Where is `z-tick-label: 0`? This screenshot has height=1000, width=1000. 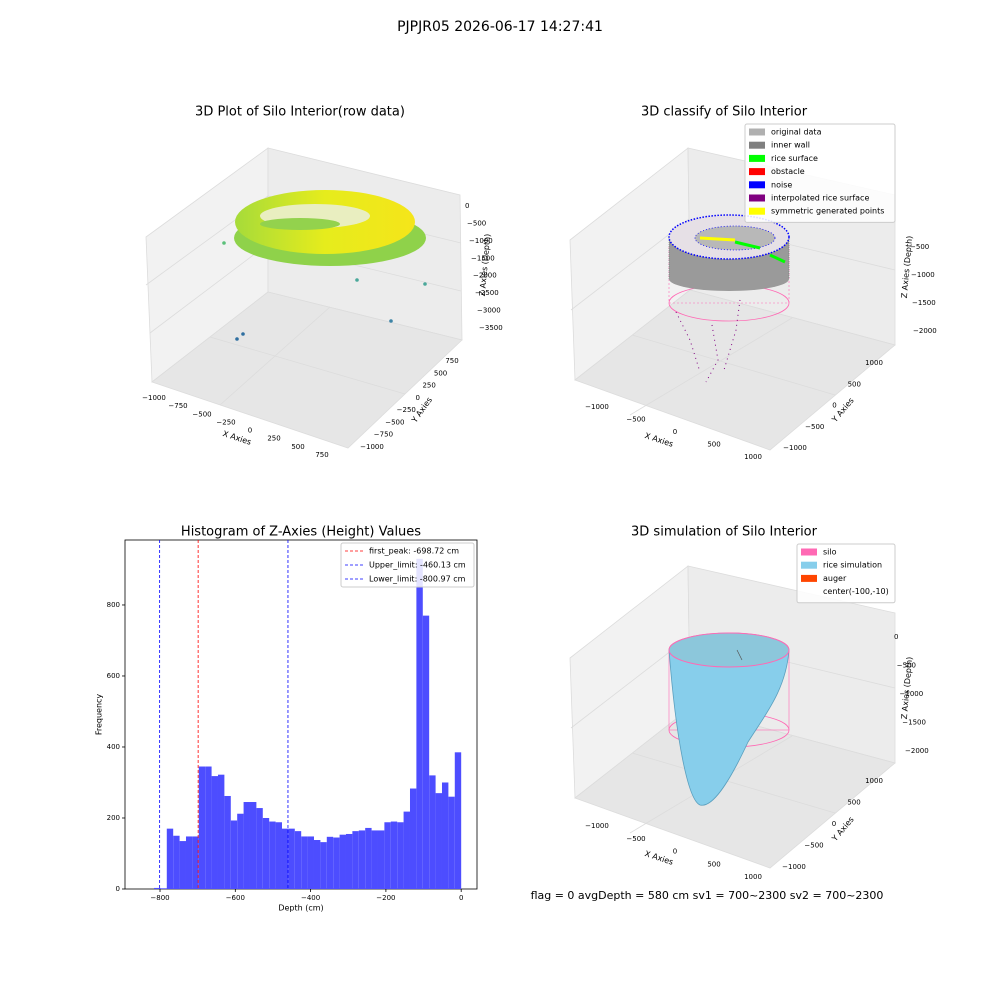 z-tick-label: 0 is located at coordinates (467, 206).